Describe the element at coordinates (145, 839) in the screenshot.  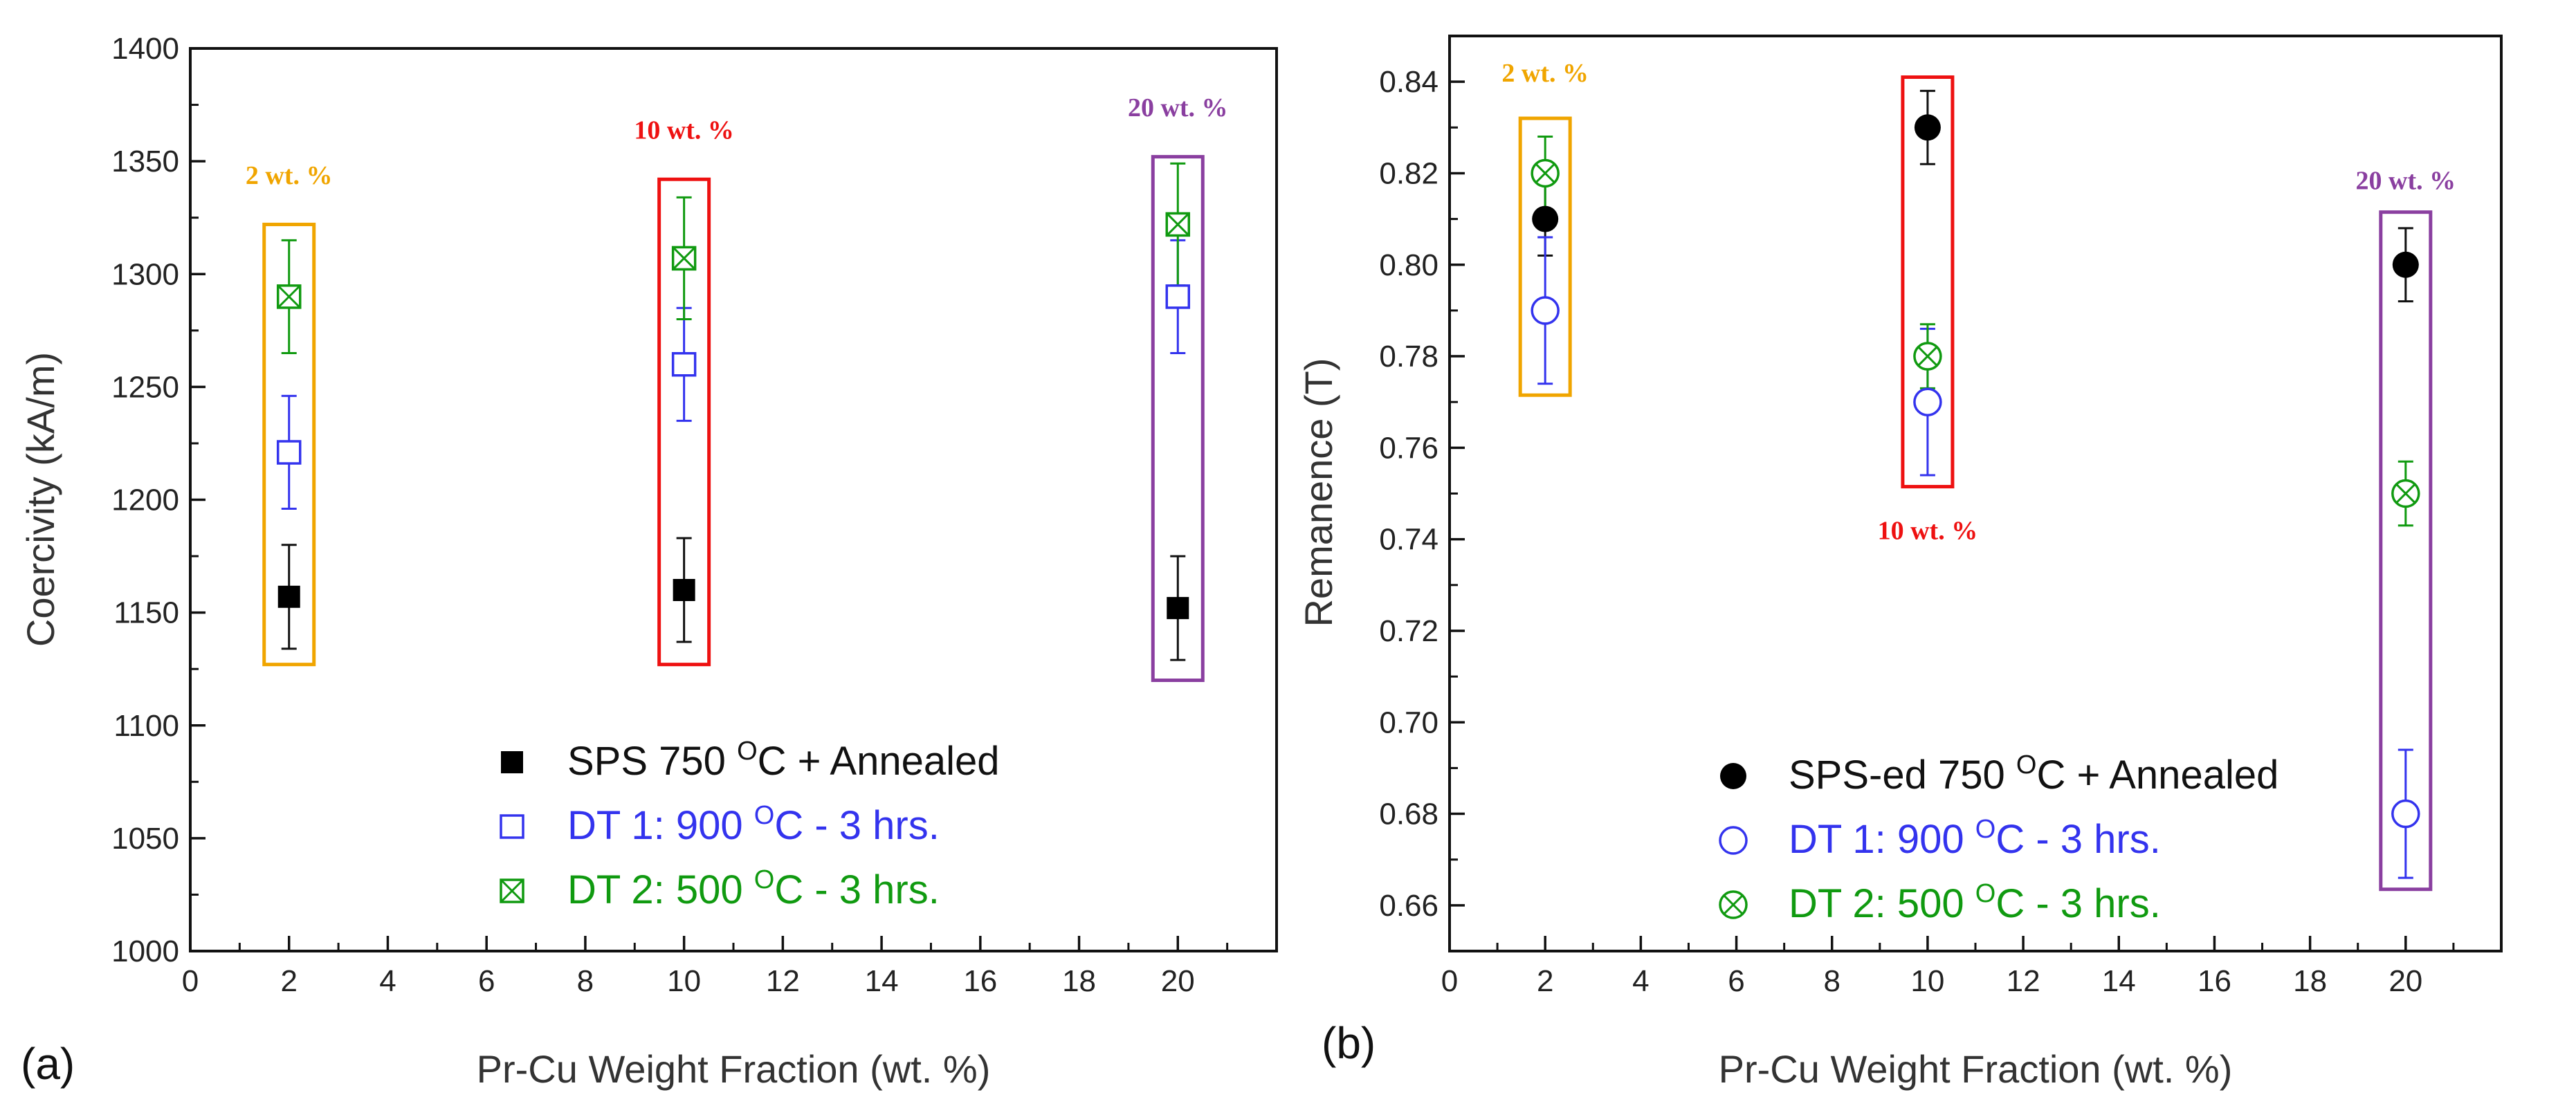
I see `y-tick-label: 1050` at that location.